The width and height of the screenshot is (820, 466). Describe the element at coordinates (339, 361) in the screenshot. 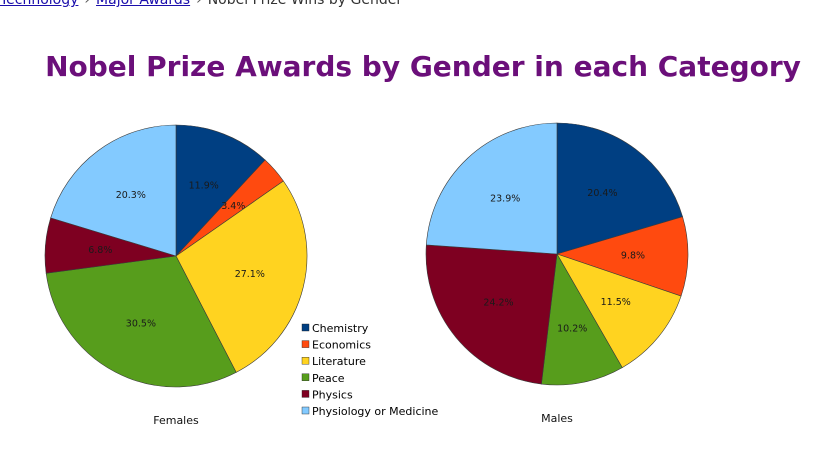

I see `legend-label-literature: Literature` at that location.